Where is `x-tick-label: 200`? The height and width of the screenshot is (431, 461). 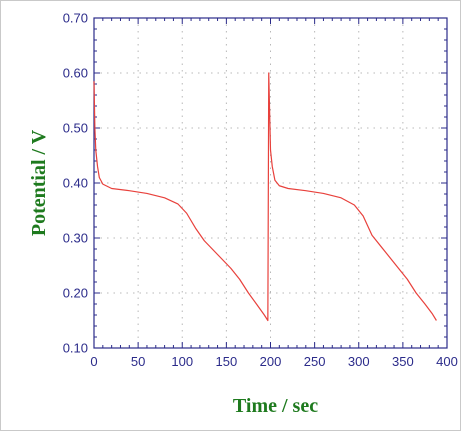 x-tick-label: 200 is located at coordinates (271, 361).